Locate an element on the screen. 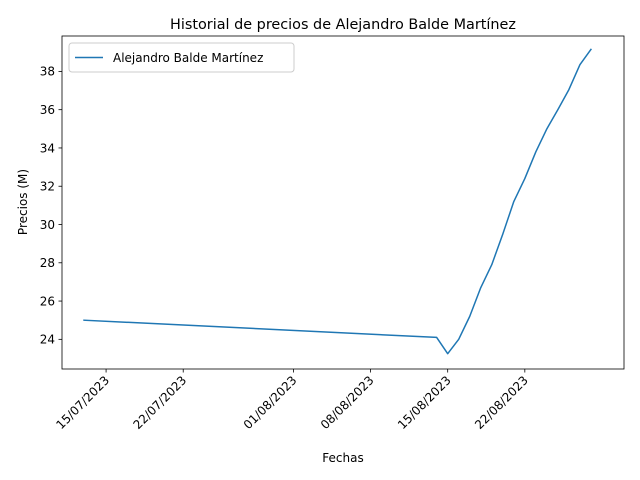  y-axis: 24 26 28 30 32 34 36 38 is located at coordinates (51, 206).